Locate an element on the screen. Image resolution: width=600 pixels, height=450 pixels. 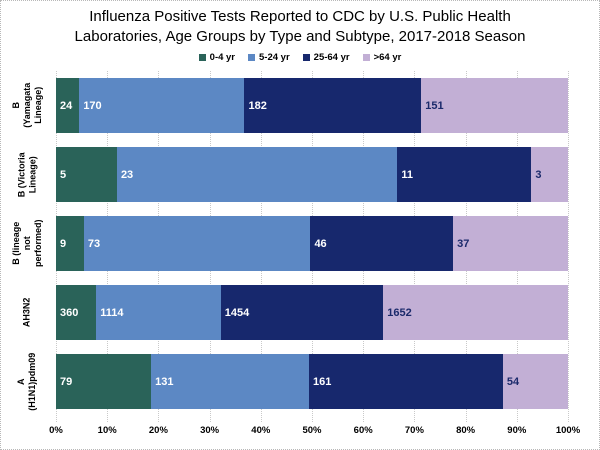
bar-row: 24 170 182 151 is located at coordinates (312, 105).